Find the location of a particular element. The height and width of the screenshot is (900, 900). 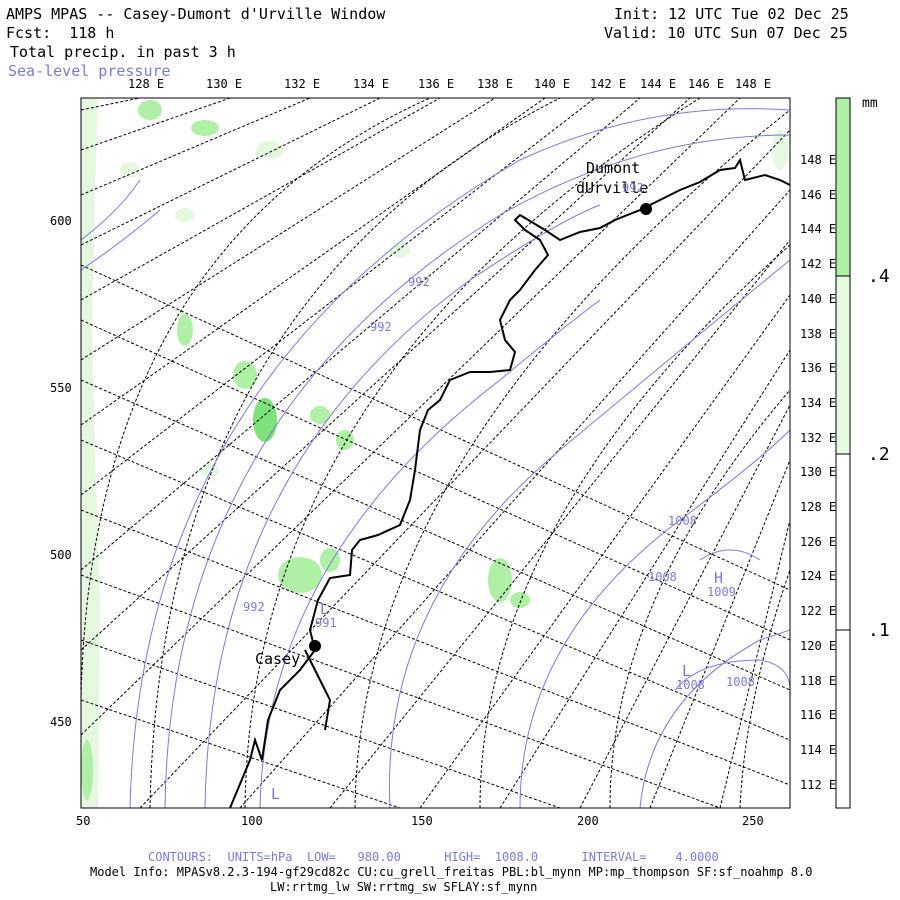

top-longitude-label: 134 E is located at coordinates (371, 84).